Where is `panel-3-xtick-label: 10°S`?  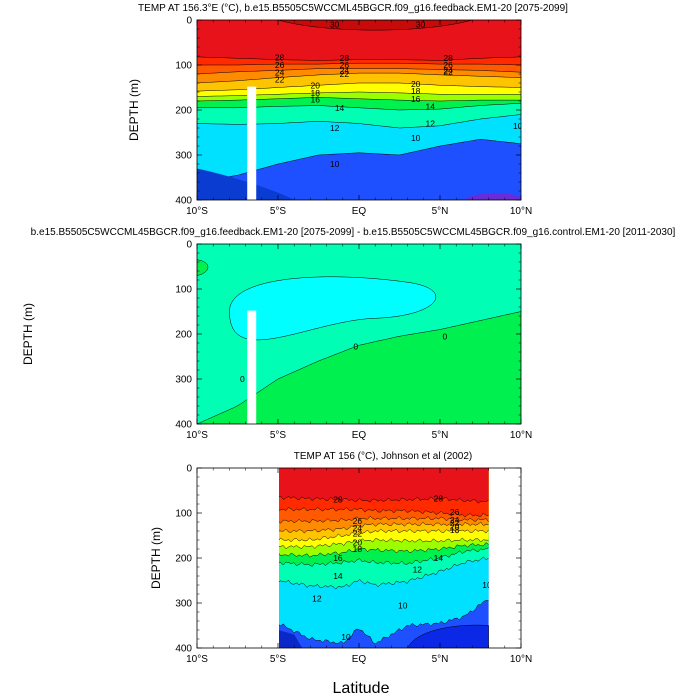
panel-3-xtick-label: 10°S is located at coordinates (197, 659).